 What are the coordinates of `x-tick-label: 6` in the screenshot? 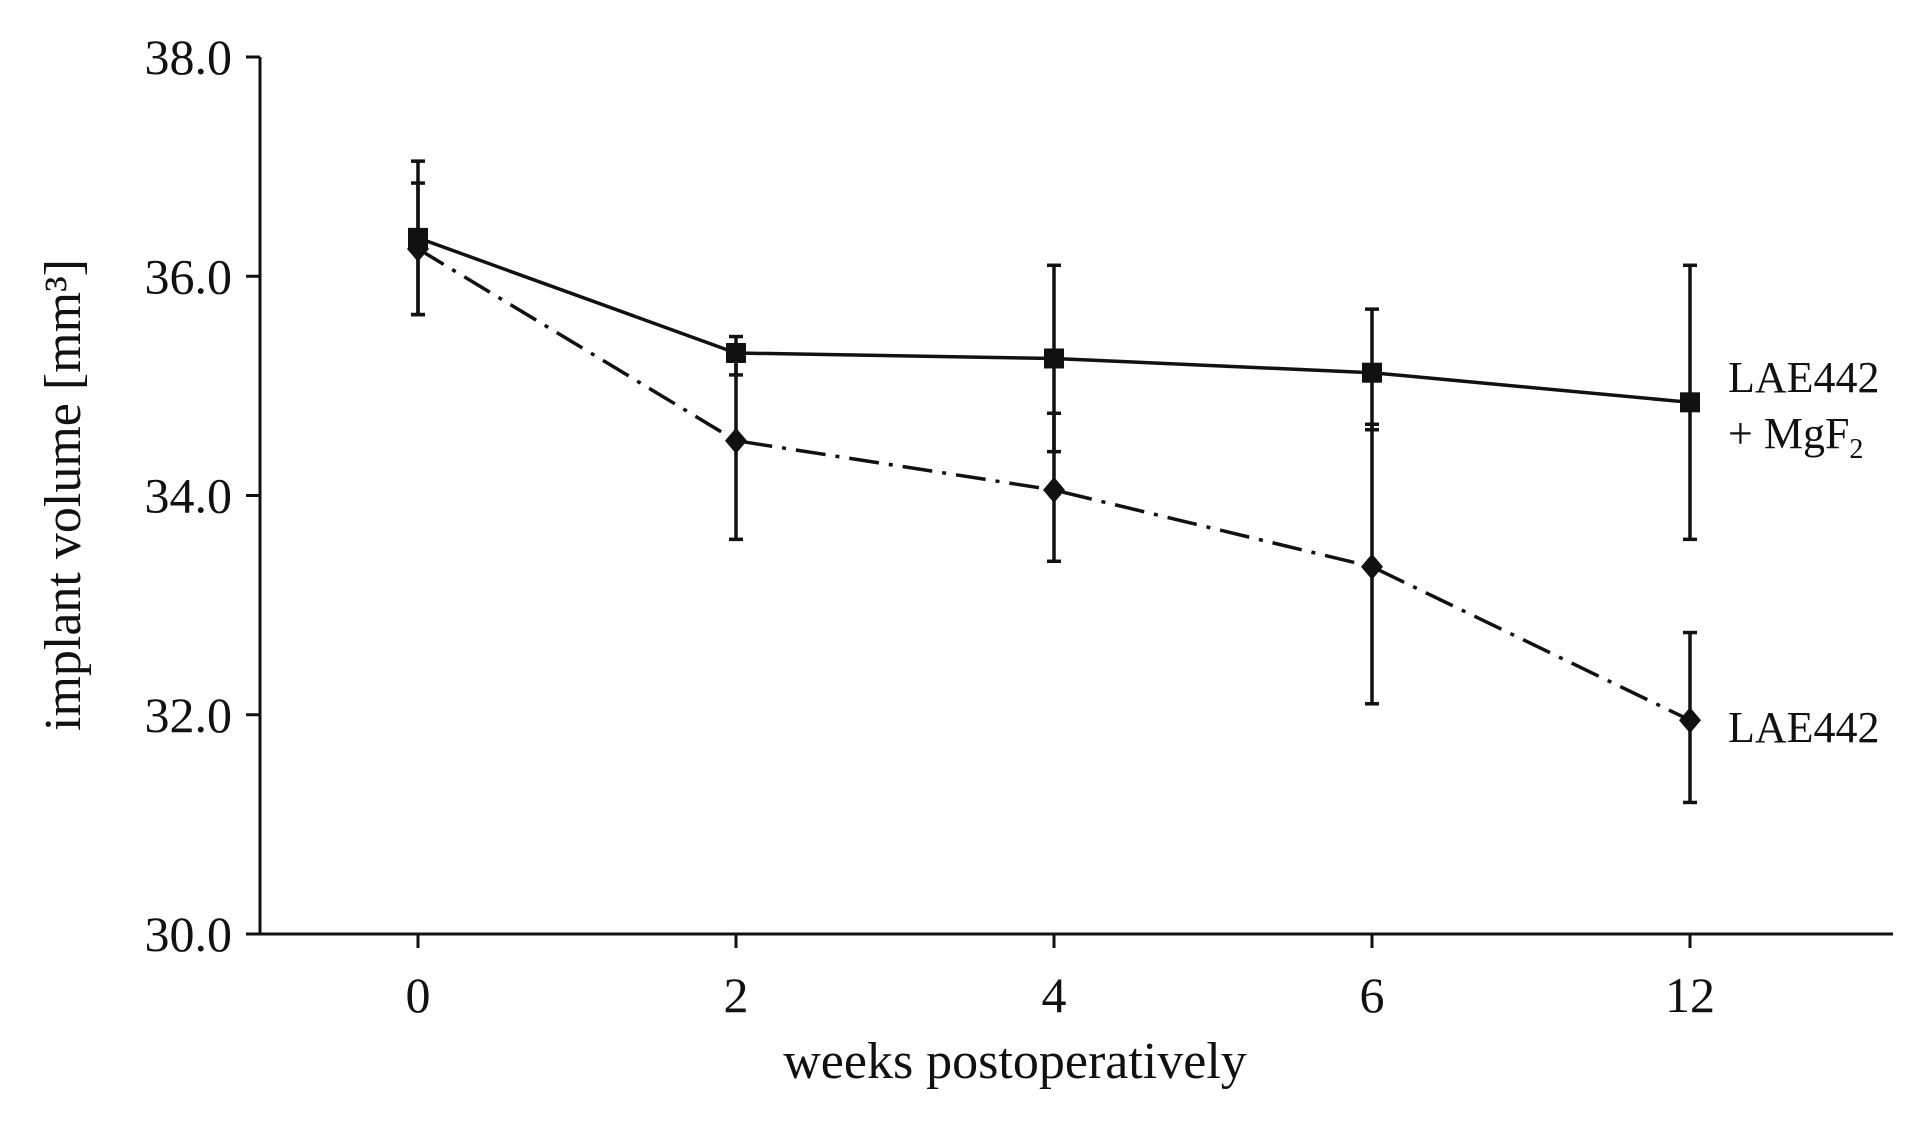 It's located at (1372, 995).